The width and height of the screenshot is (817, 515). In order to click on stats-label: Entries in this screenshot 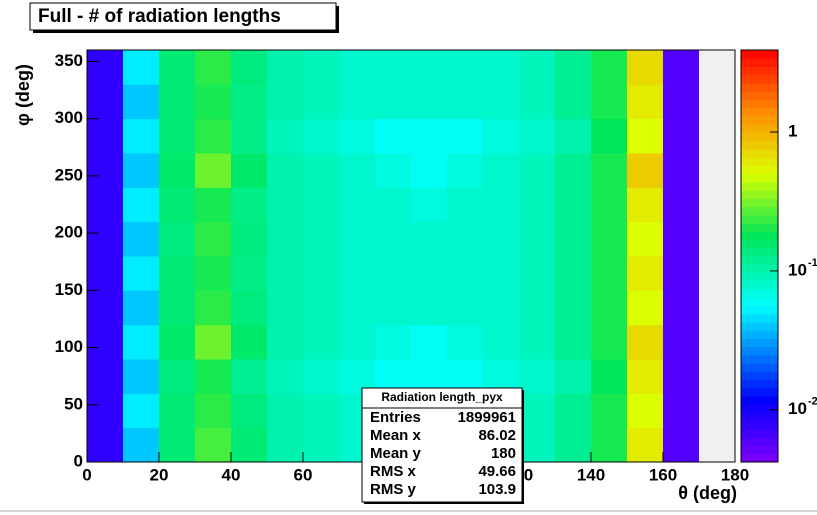, I will do `click(395, 417)`.